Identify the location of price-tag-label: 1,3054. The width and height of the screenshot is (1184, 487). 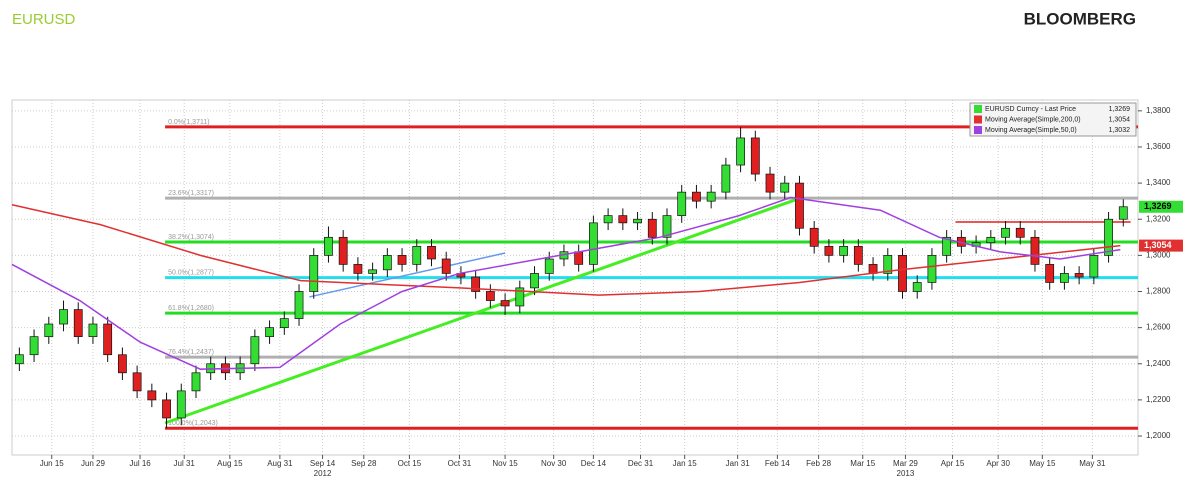
(1158, 245).